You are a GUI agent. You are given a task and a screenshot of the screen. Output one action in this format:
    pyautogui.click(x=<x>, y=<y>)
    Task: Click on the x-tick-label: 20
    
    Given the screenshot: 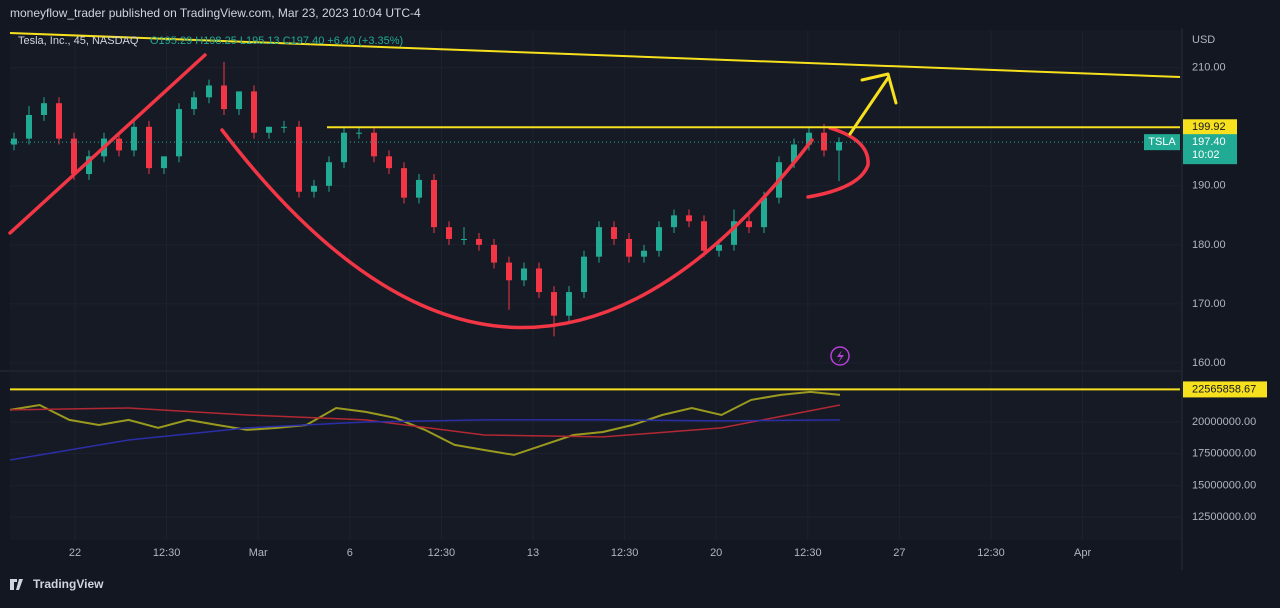 What is the action you would take?
    pyautogui.click(x=716, y=553)
    